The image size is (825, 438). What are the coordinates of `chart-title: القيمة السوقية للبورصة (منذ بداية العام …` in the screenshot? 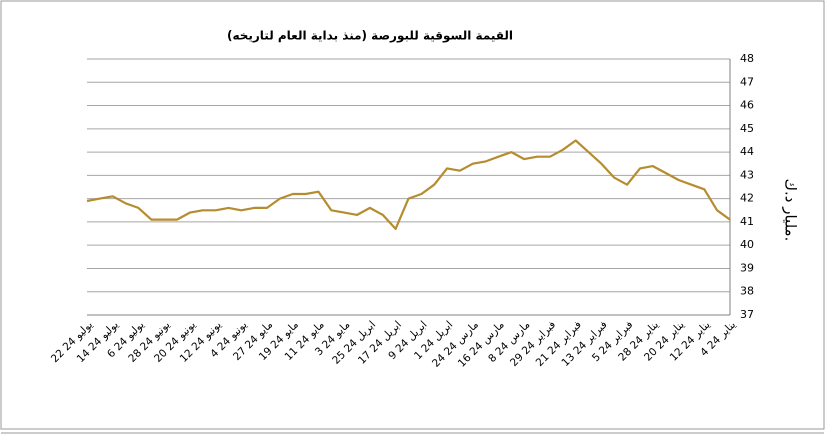 It's located at (370, 36).